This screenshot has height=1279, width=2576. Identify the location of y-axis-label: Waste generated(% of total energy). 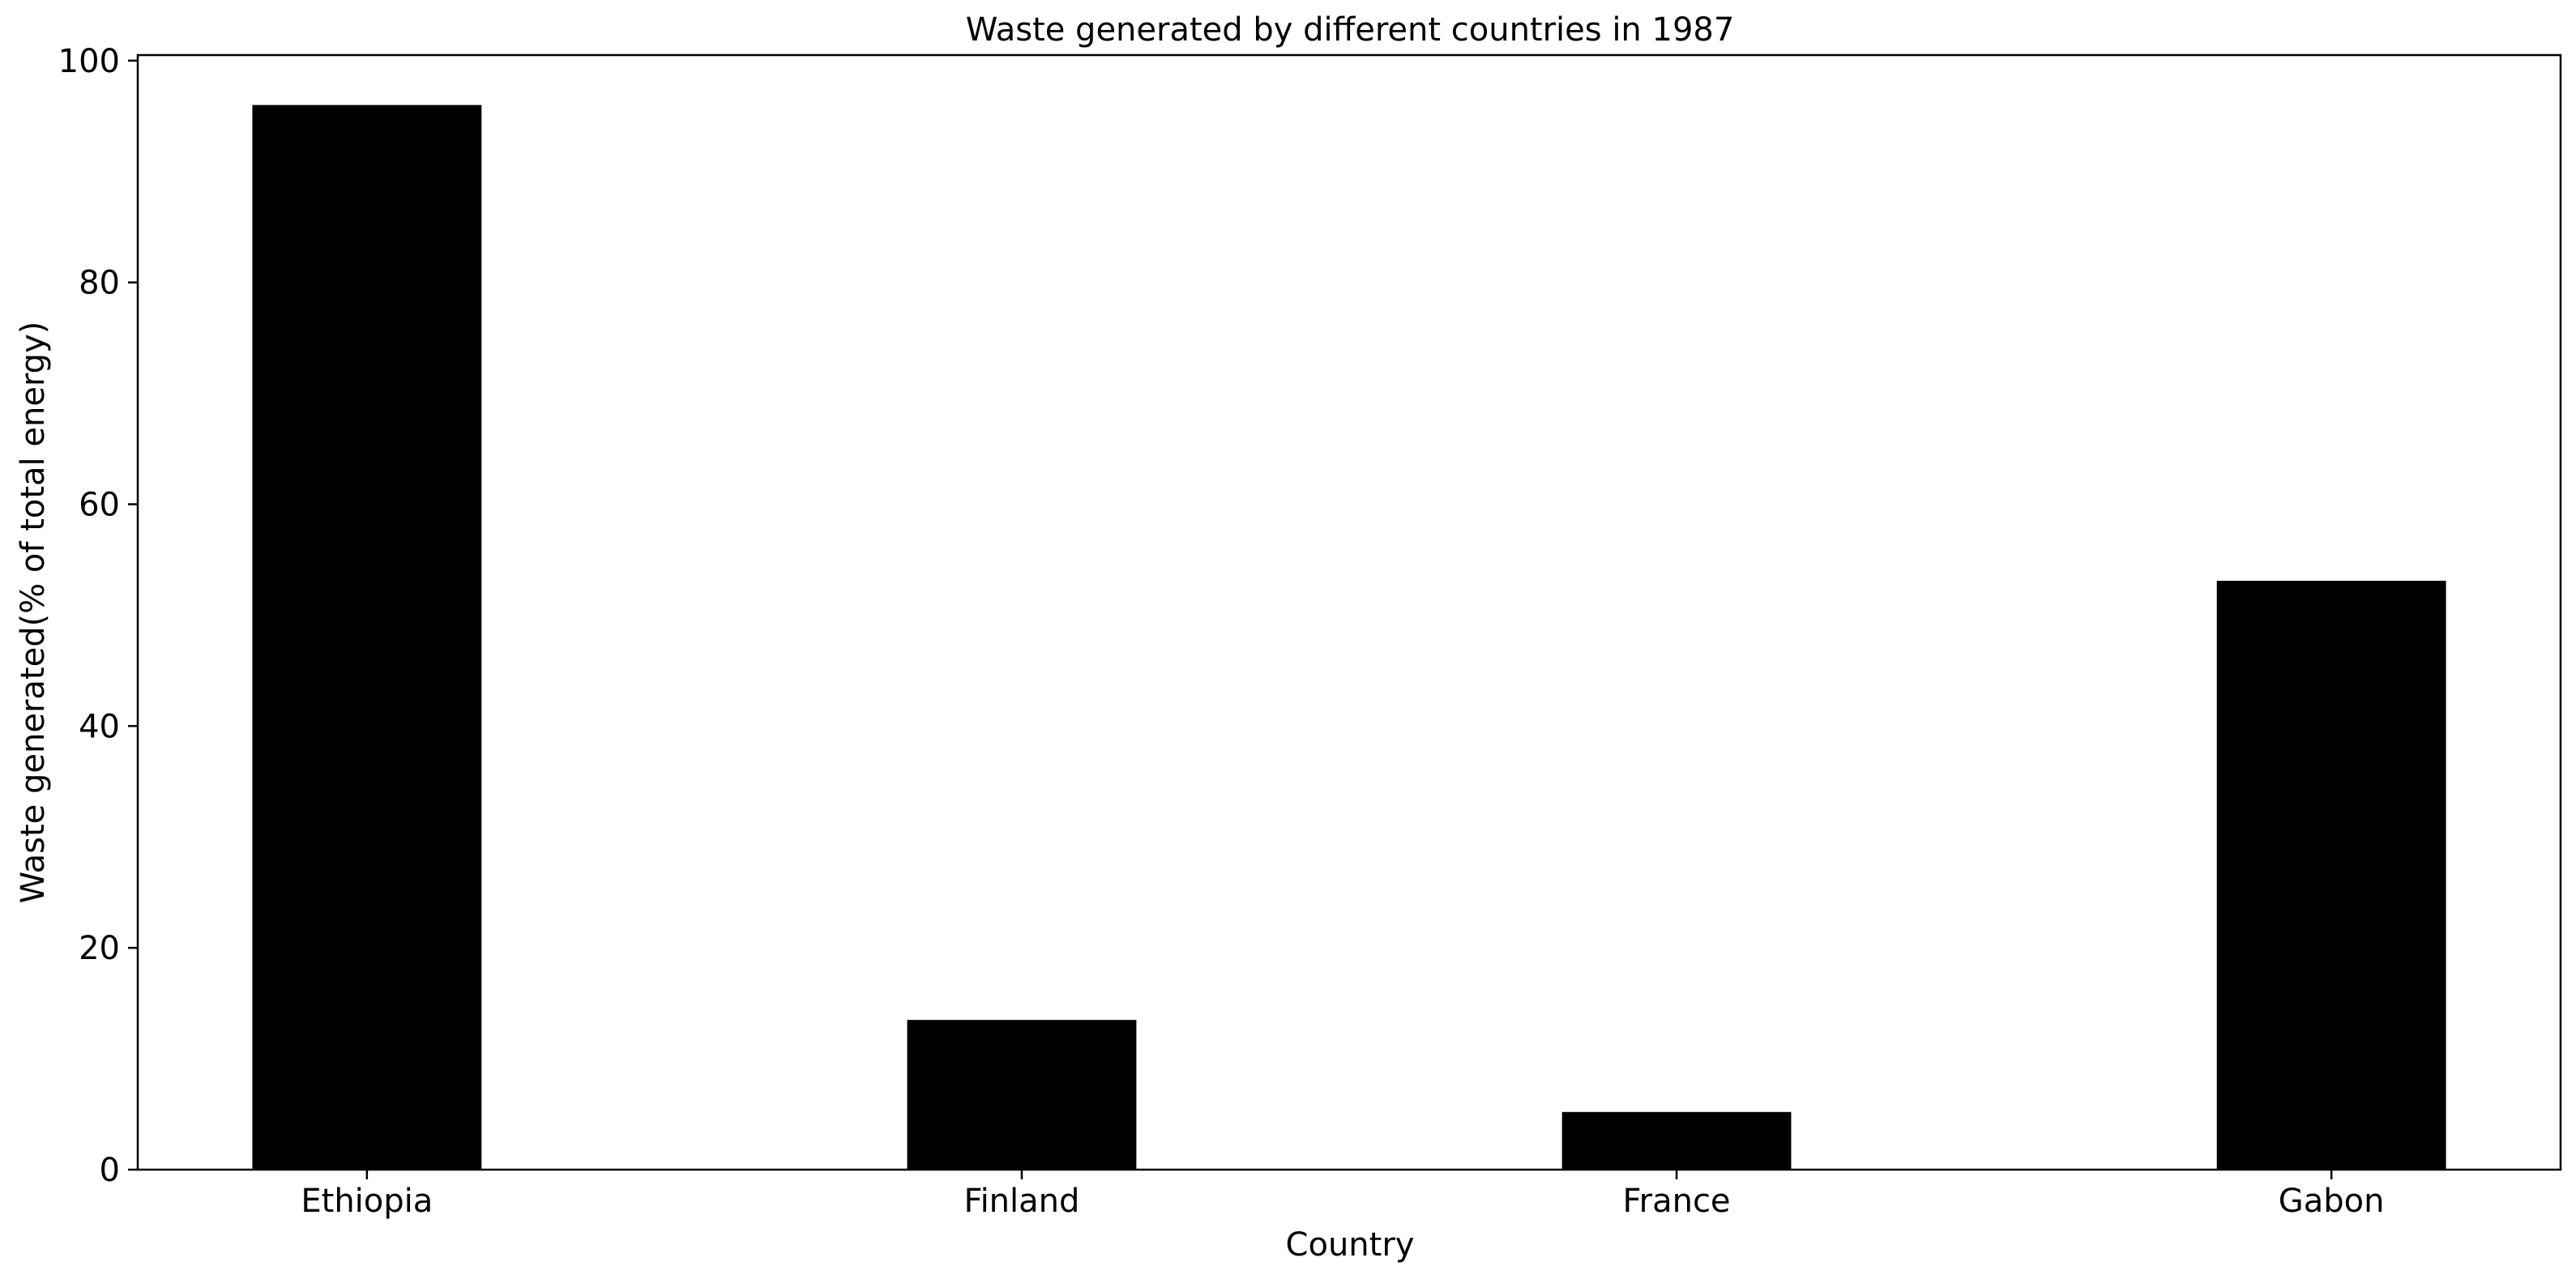
(33, 613).